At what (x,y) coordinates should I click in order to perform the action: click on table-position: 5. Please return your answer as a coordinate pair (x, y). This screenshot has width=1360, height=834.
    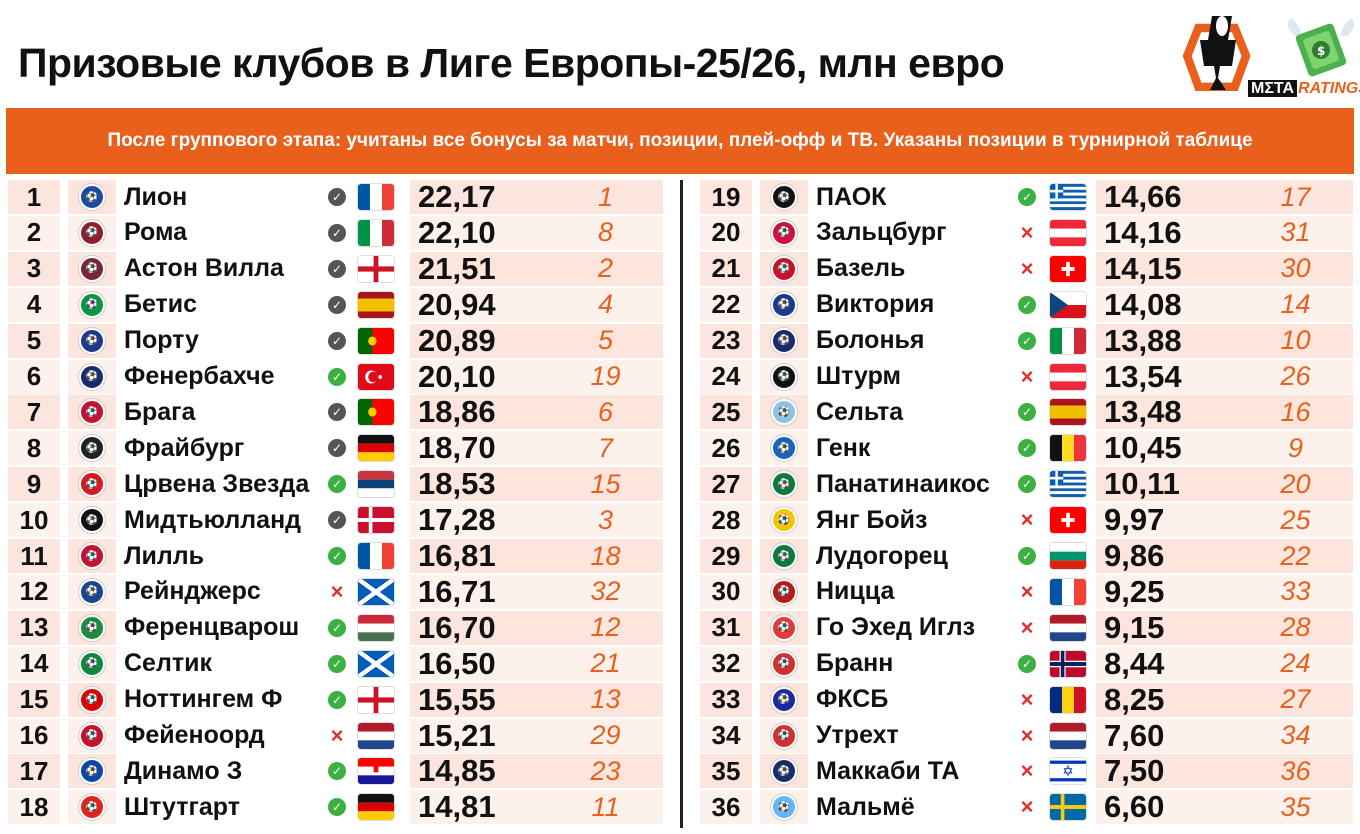
    Looking at the image, I should click on (605, 340).